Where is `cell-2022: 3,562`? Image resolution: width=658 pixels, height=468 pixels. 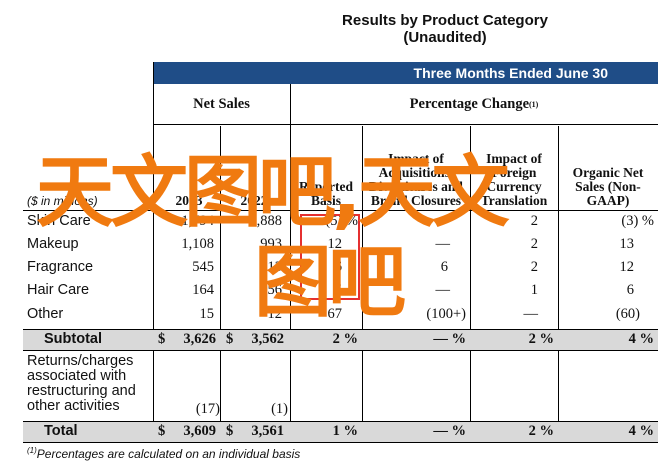
cell-2022: 3,562 is located at coordinates (267, 339).